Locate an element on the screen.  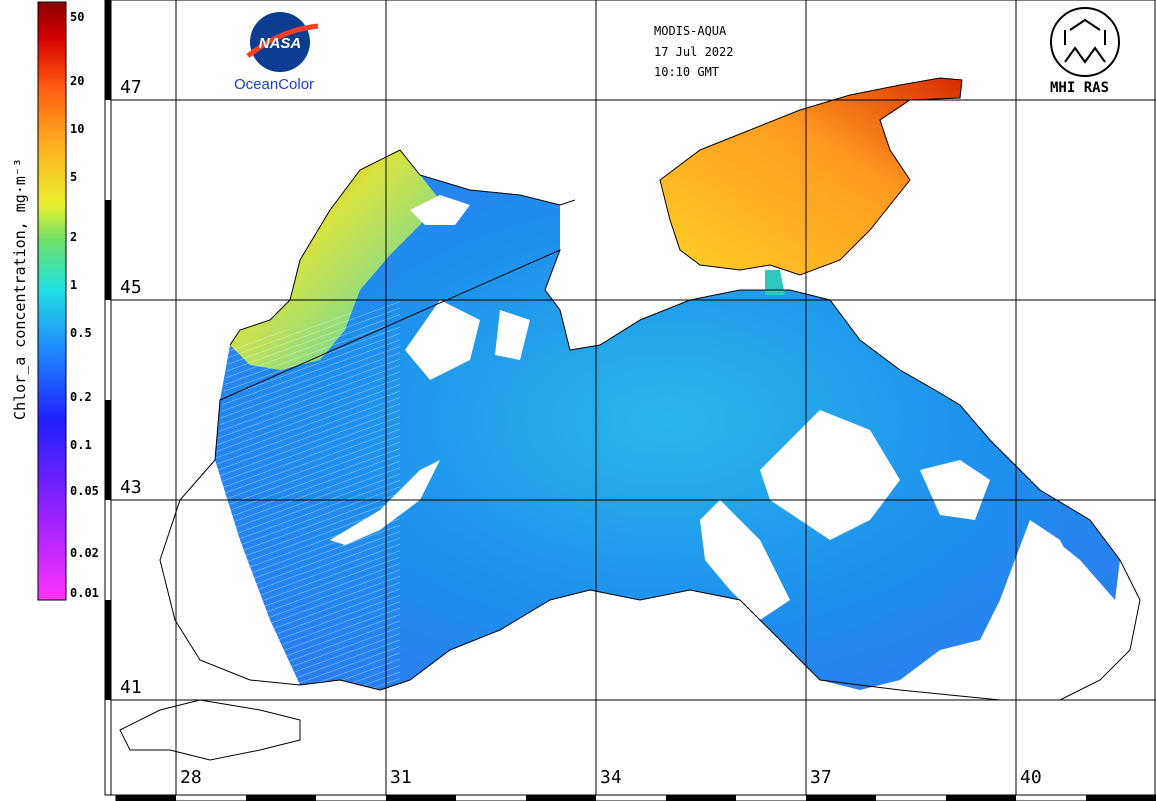
sensor-name: MODIS-AQUA is located at coordinates (690, 31).